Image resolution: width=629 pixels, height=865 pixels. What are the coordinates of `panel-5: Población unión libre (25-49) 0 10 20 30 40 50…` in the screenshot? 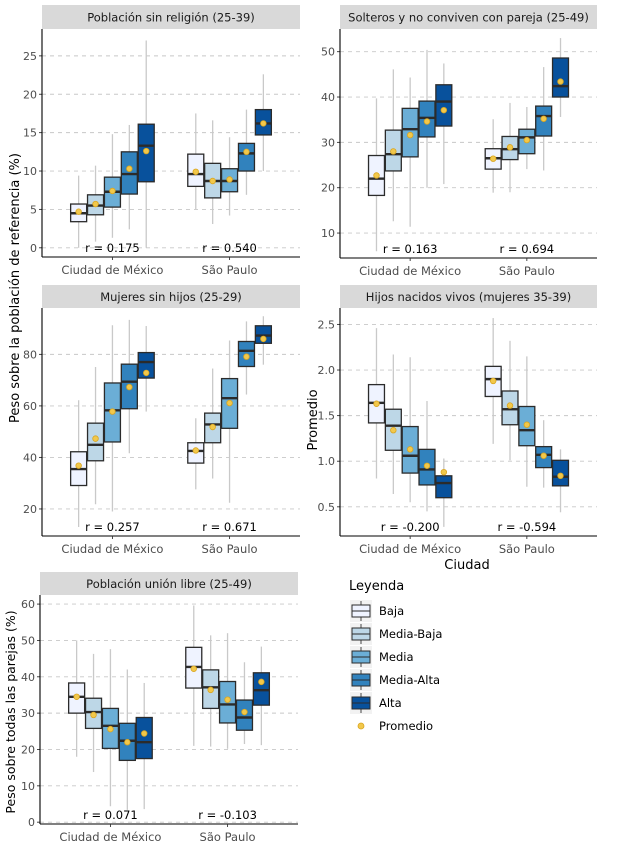 It's located at (159, 708).